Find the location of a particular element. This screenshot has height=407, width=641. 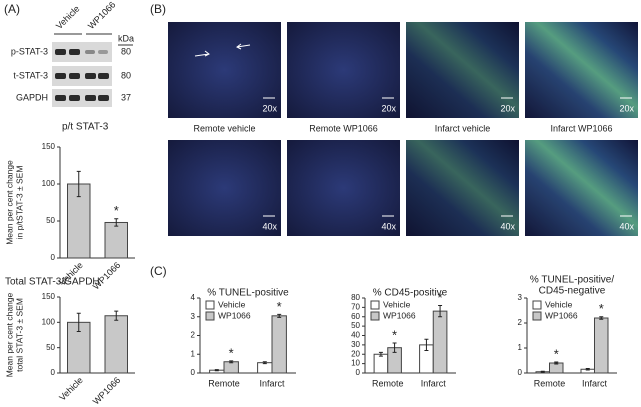

chart-title: % TUNEL-positive is located at coordinates (248, 293).